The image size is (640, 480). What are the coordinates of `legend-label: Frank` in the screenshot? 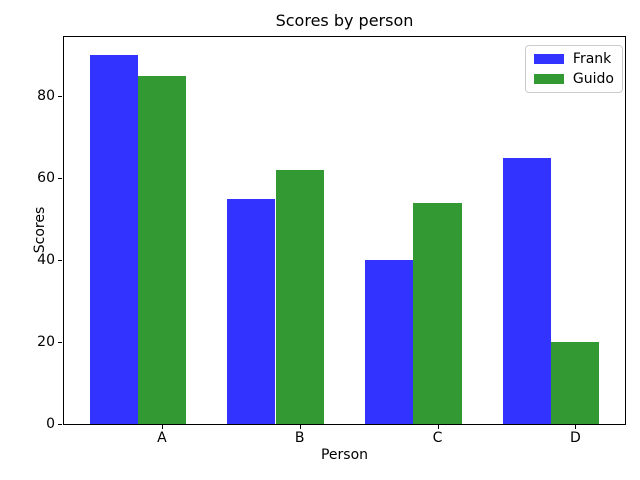 It's located at (592, 59).